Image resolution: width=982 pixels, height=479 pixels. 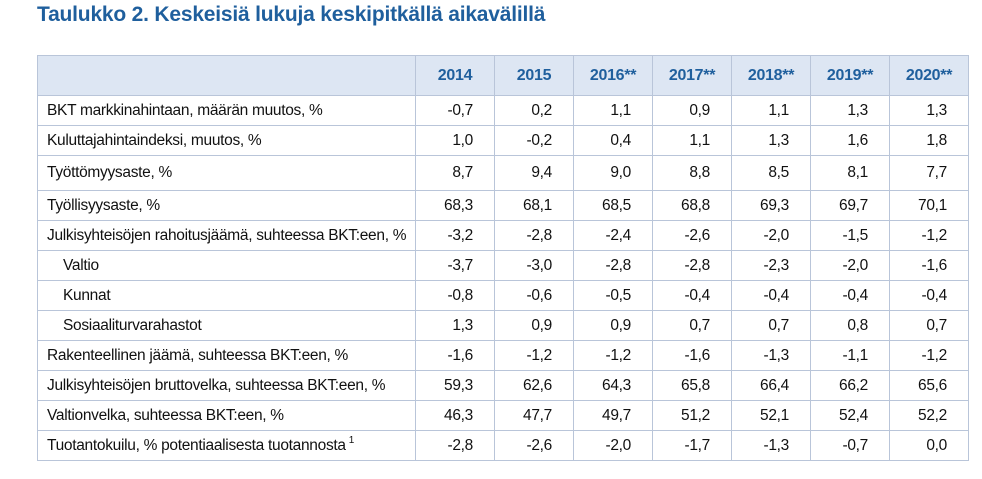 I want to click on value-cell: 0,4, so click(x=613, y=140).